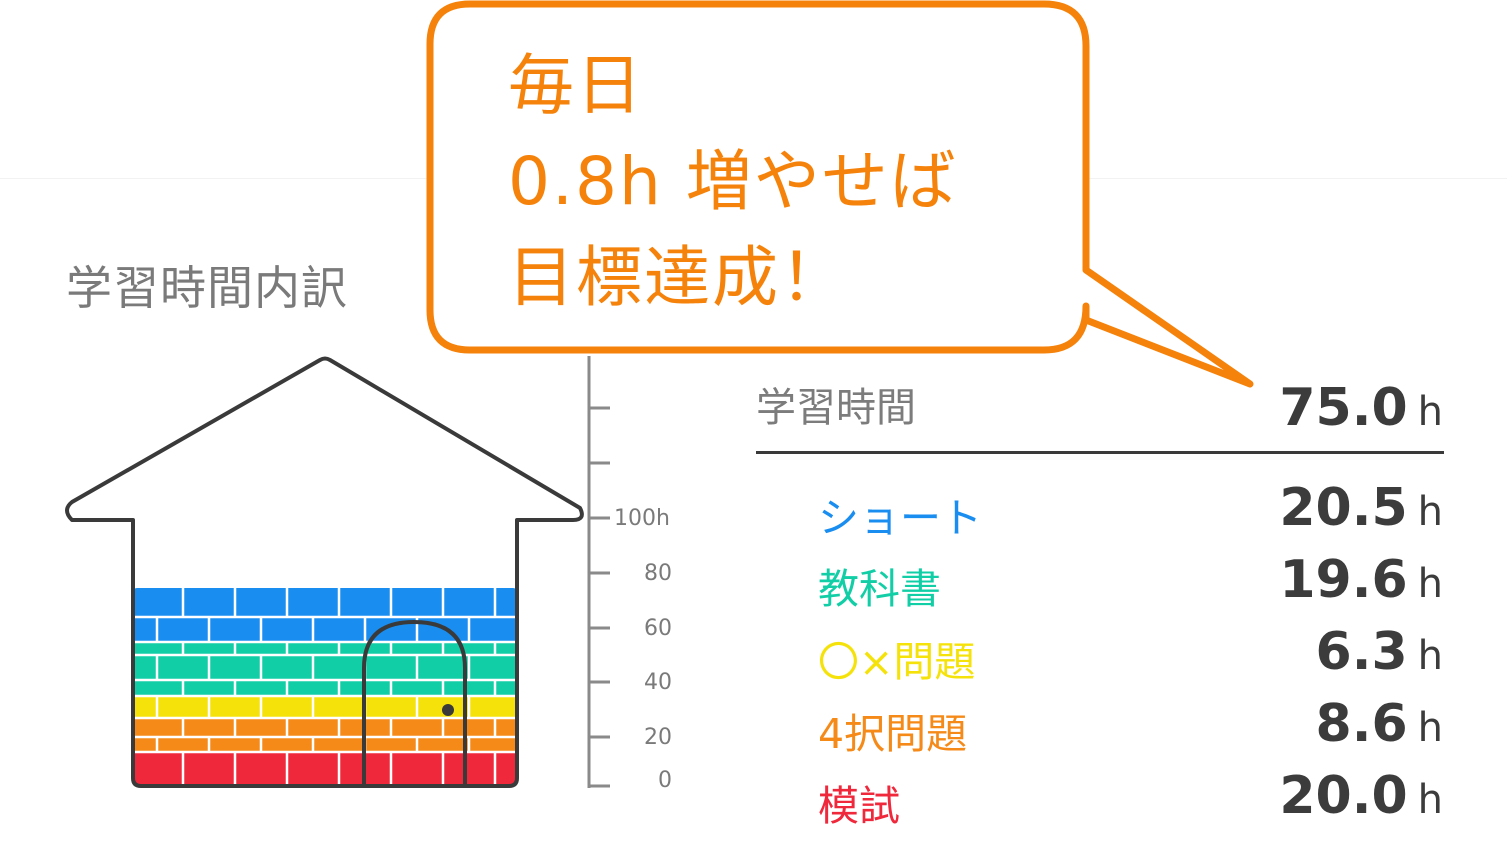 This screenshot has width=1507, height=864. What do you see at coordinates (207, 288) in the screenshot?
I see `section-title: 学習時間内訳` at bounding box center [207, 288].